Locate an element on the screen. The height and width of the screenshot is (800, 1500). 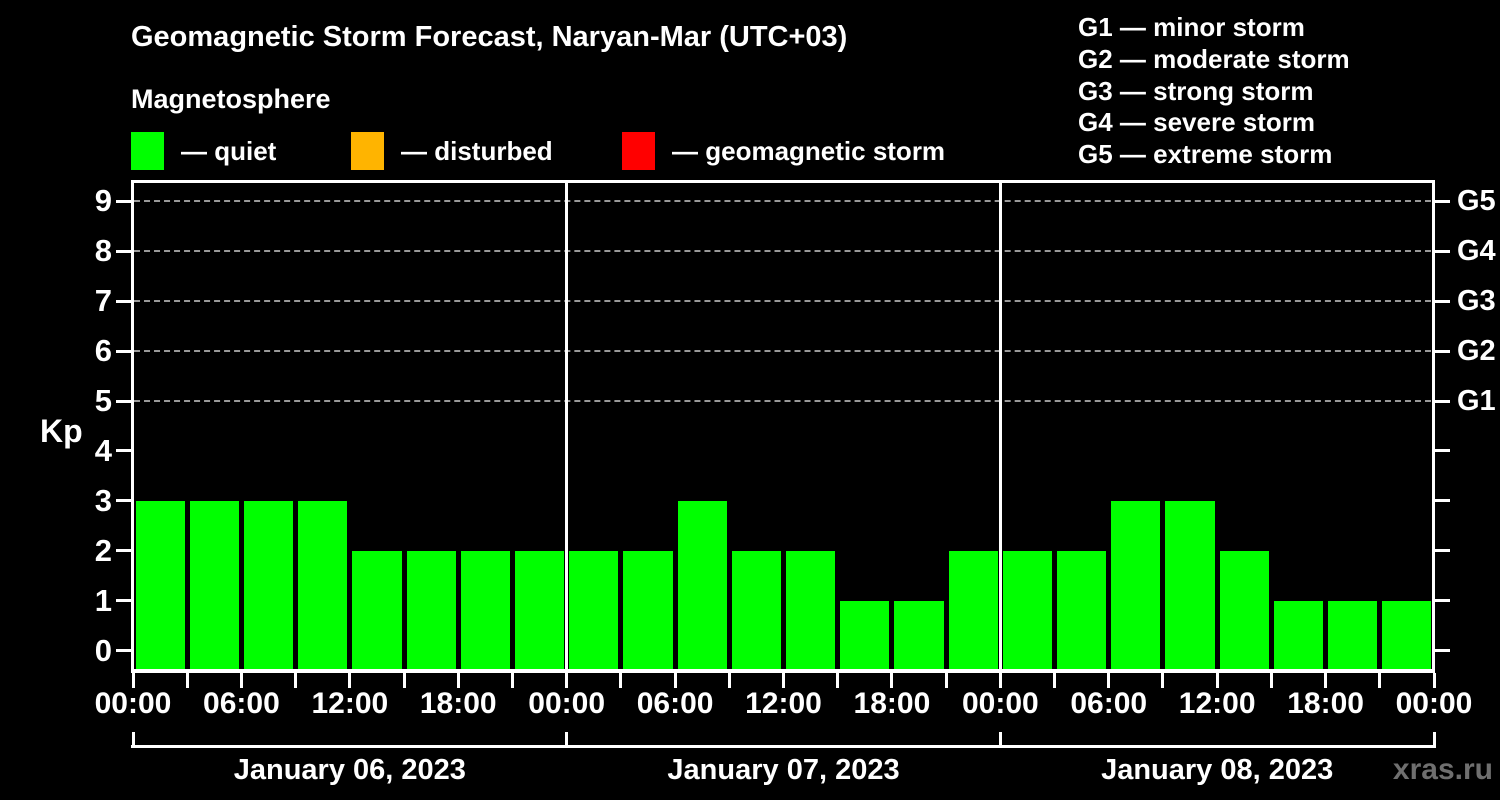
legend-label-quiet: — quiet is located at coordinates (229, 150).